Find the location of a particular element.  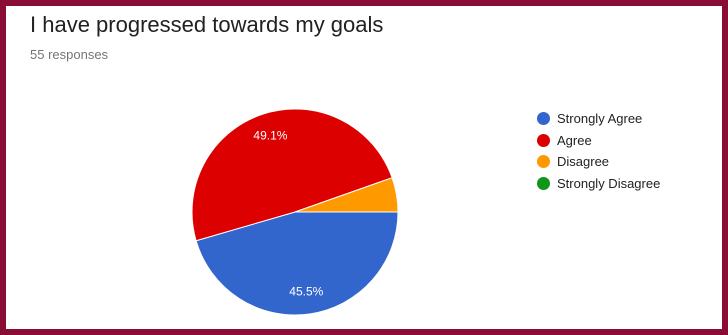

legend-item-strongly-agree: Strongly Agree is located at coordinates (598, 119).